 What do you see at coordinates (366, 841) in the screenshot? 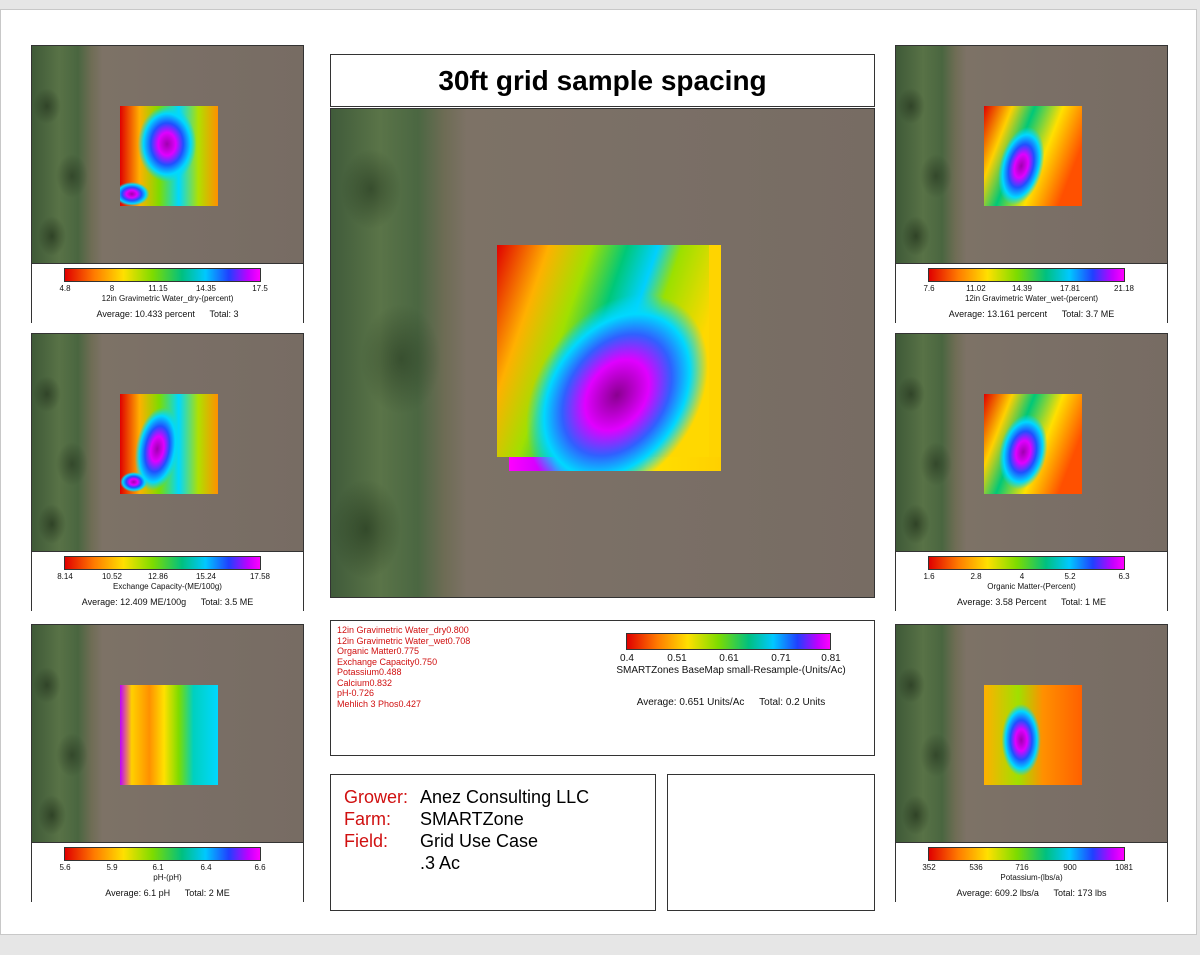
I see `field-key: Field:` at bounding box center [366, 841].